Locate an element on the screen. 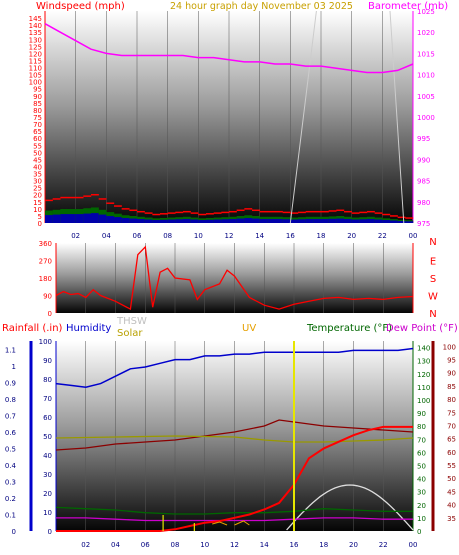  panel1-hour-label: 04 is located at coordinates (106, 236).